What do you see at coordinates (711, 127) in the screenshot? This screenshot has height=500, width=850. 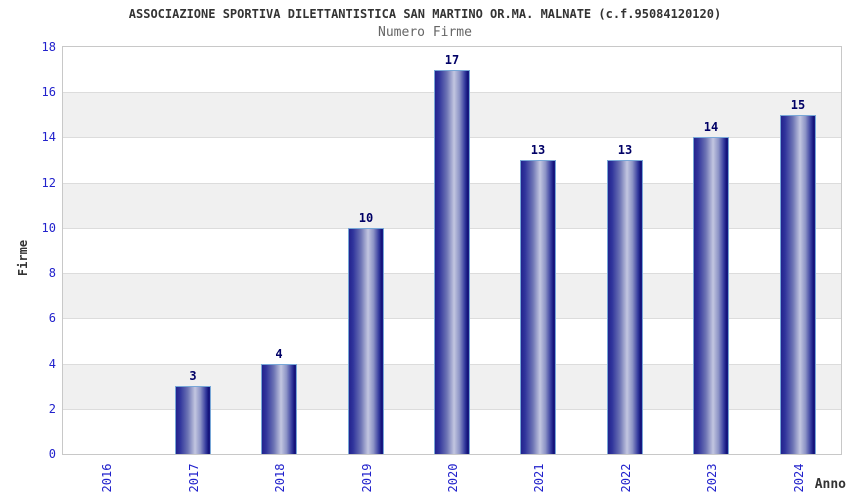 I see `bar-value-label: 14` at bounding box center [711, 127].